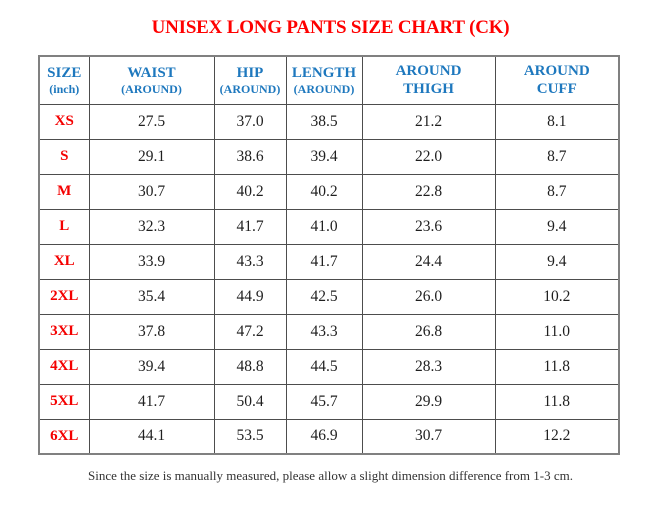  What do you see at coordinates (64, 366) in the screenshot?
I see `size-label: 4XL` at bounding box center [64, 366].